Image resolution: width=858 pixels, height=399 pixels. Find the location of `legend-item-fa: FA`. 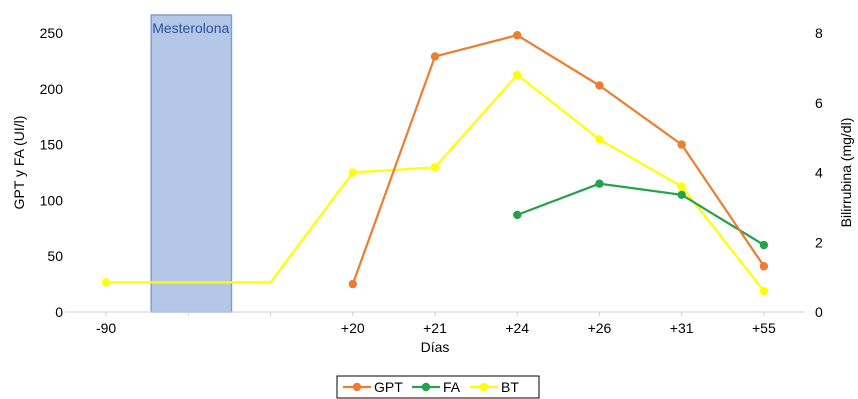

legend-item-fa: FA is located at coordinates (436, 387).